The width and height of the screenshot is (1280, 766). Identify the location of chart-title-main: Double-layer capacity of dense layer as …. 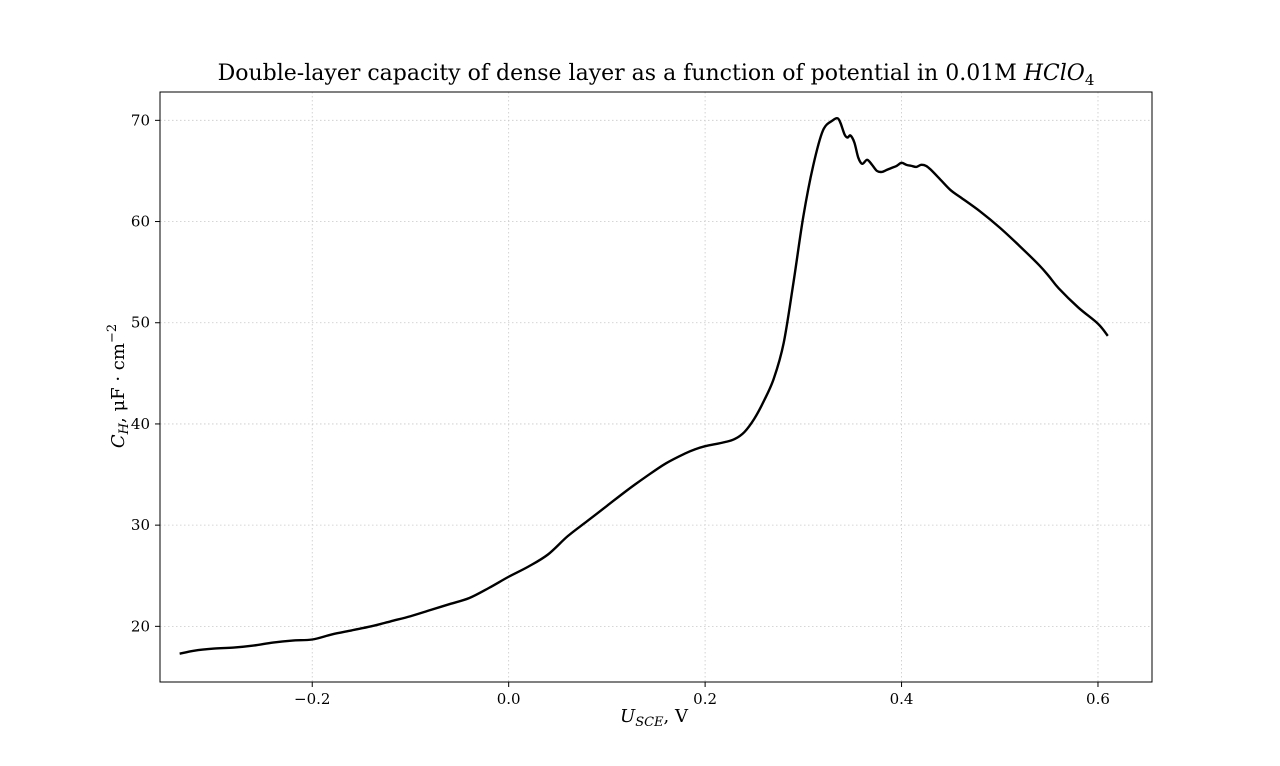
(621, 73).